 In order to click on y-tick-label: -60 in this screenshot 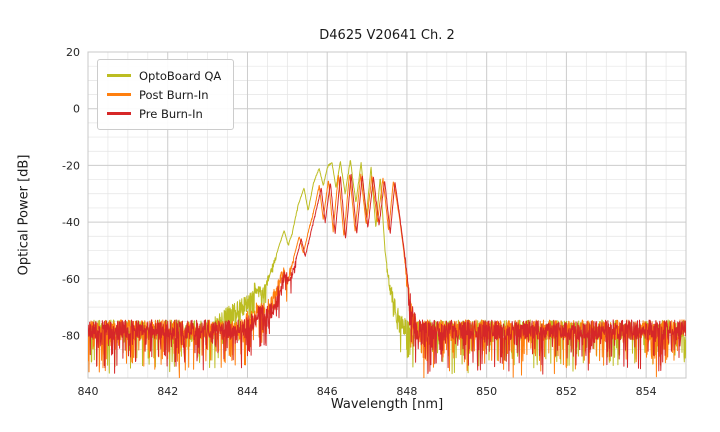, I will do `click(71, 279)`.